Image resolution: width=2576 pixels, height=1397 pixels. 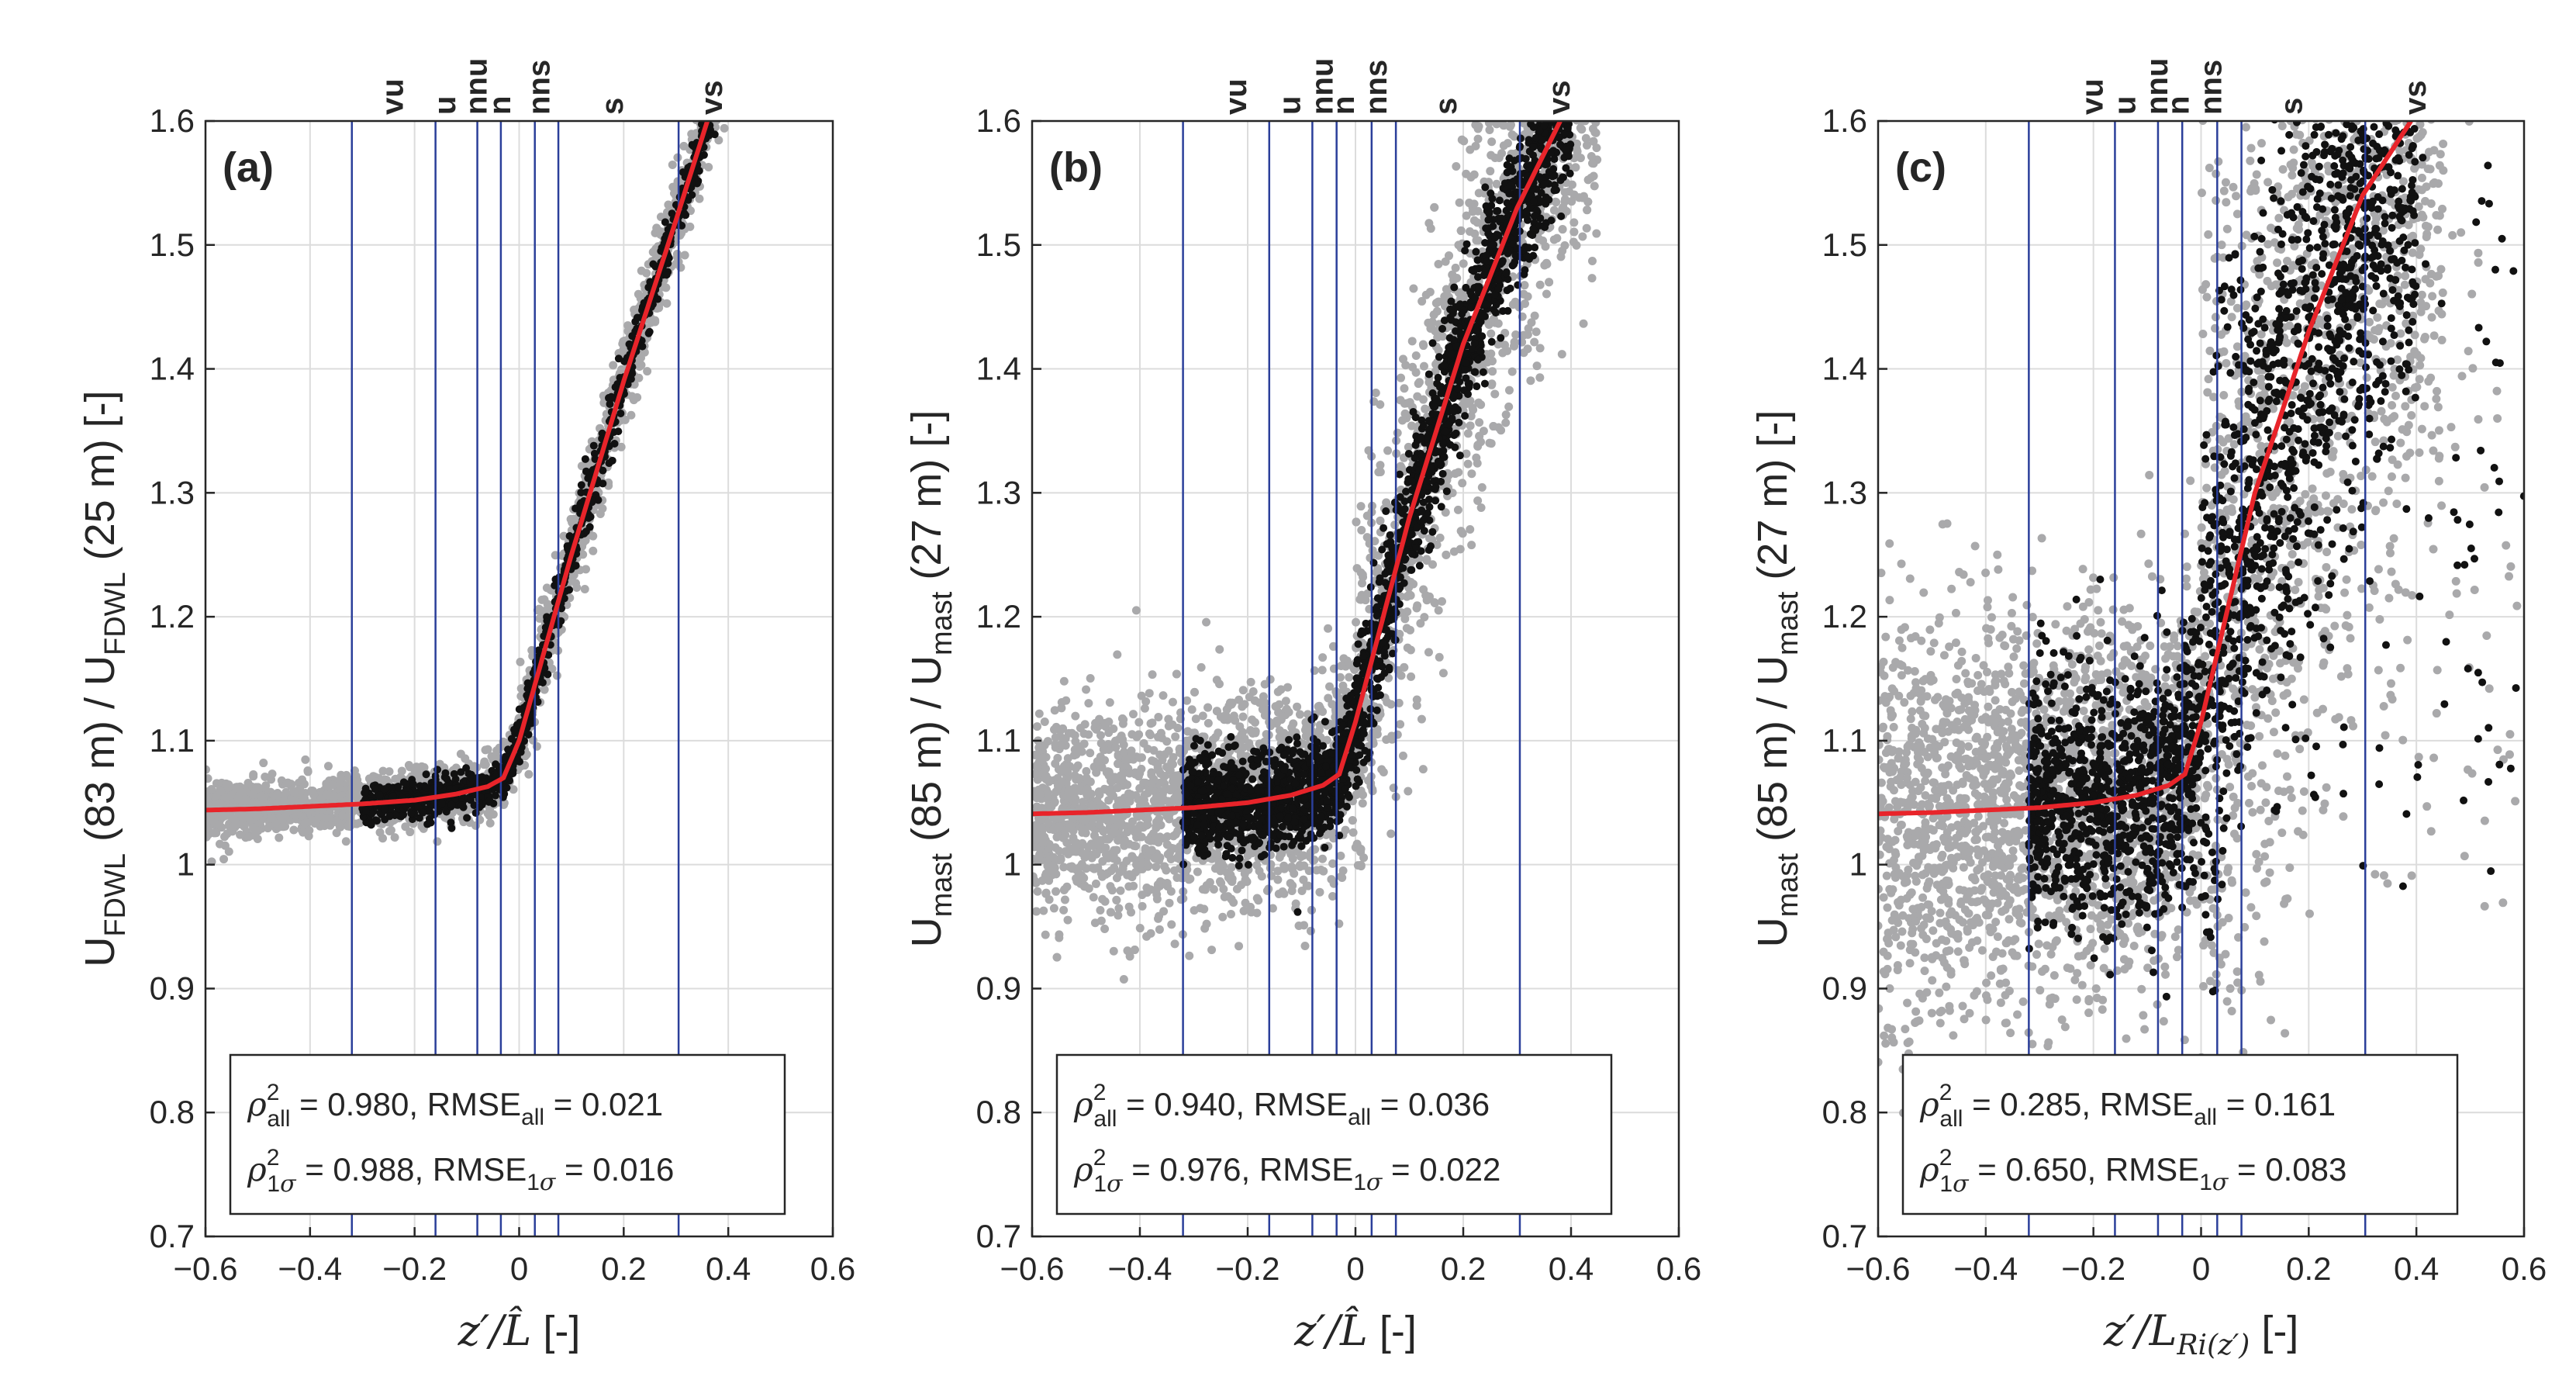 I want to click on y-label-subscript: FDWL, so click(x=116, y=895).